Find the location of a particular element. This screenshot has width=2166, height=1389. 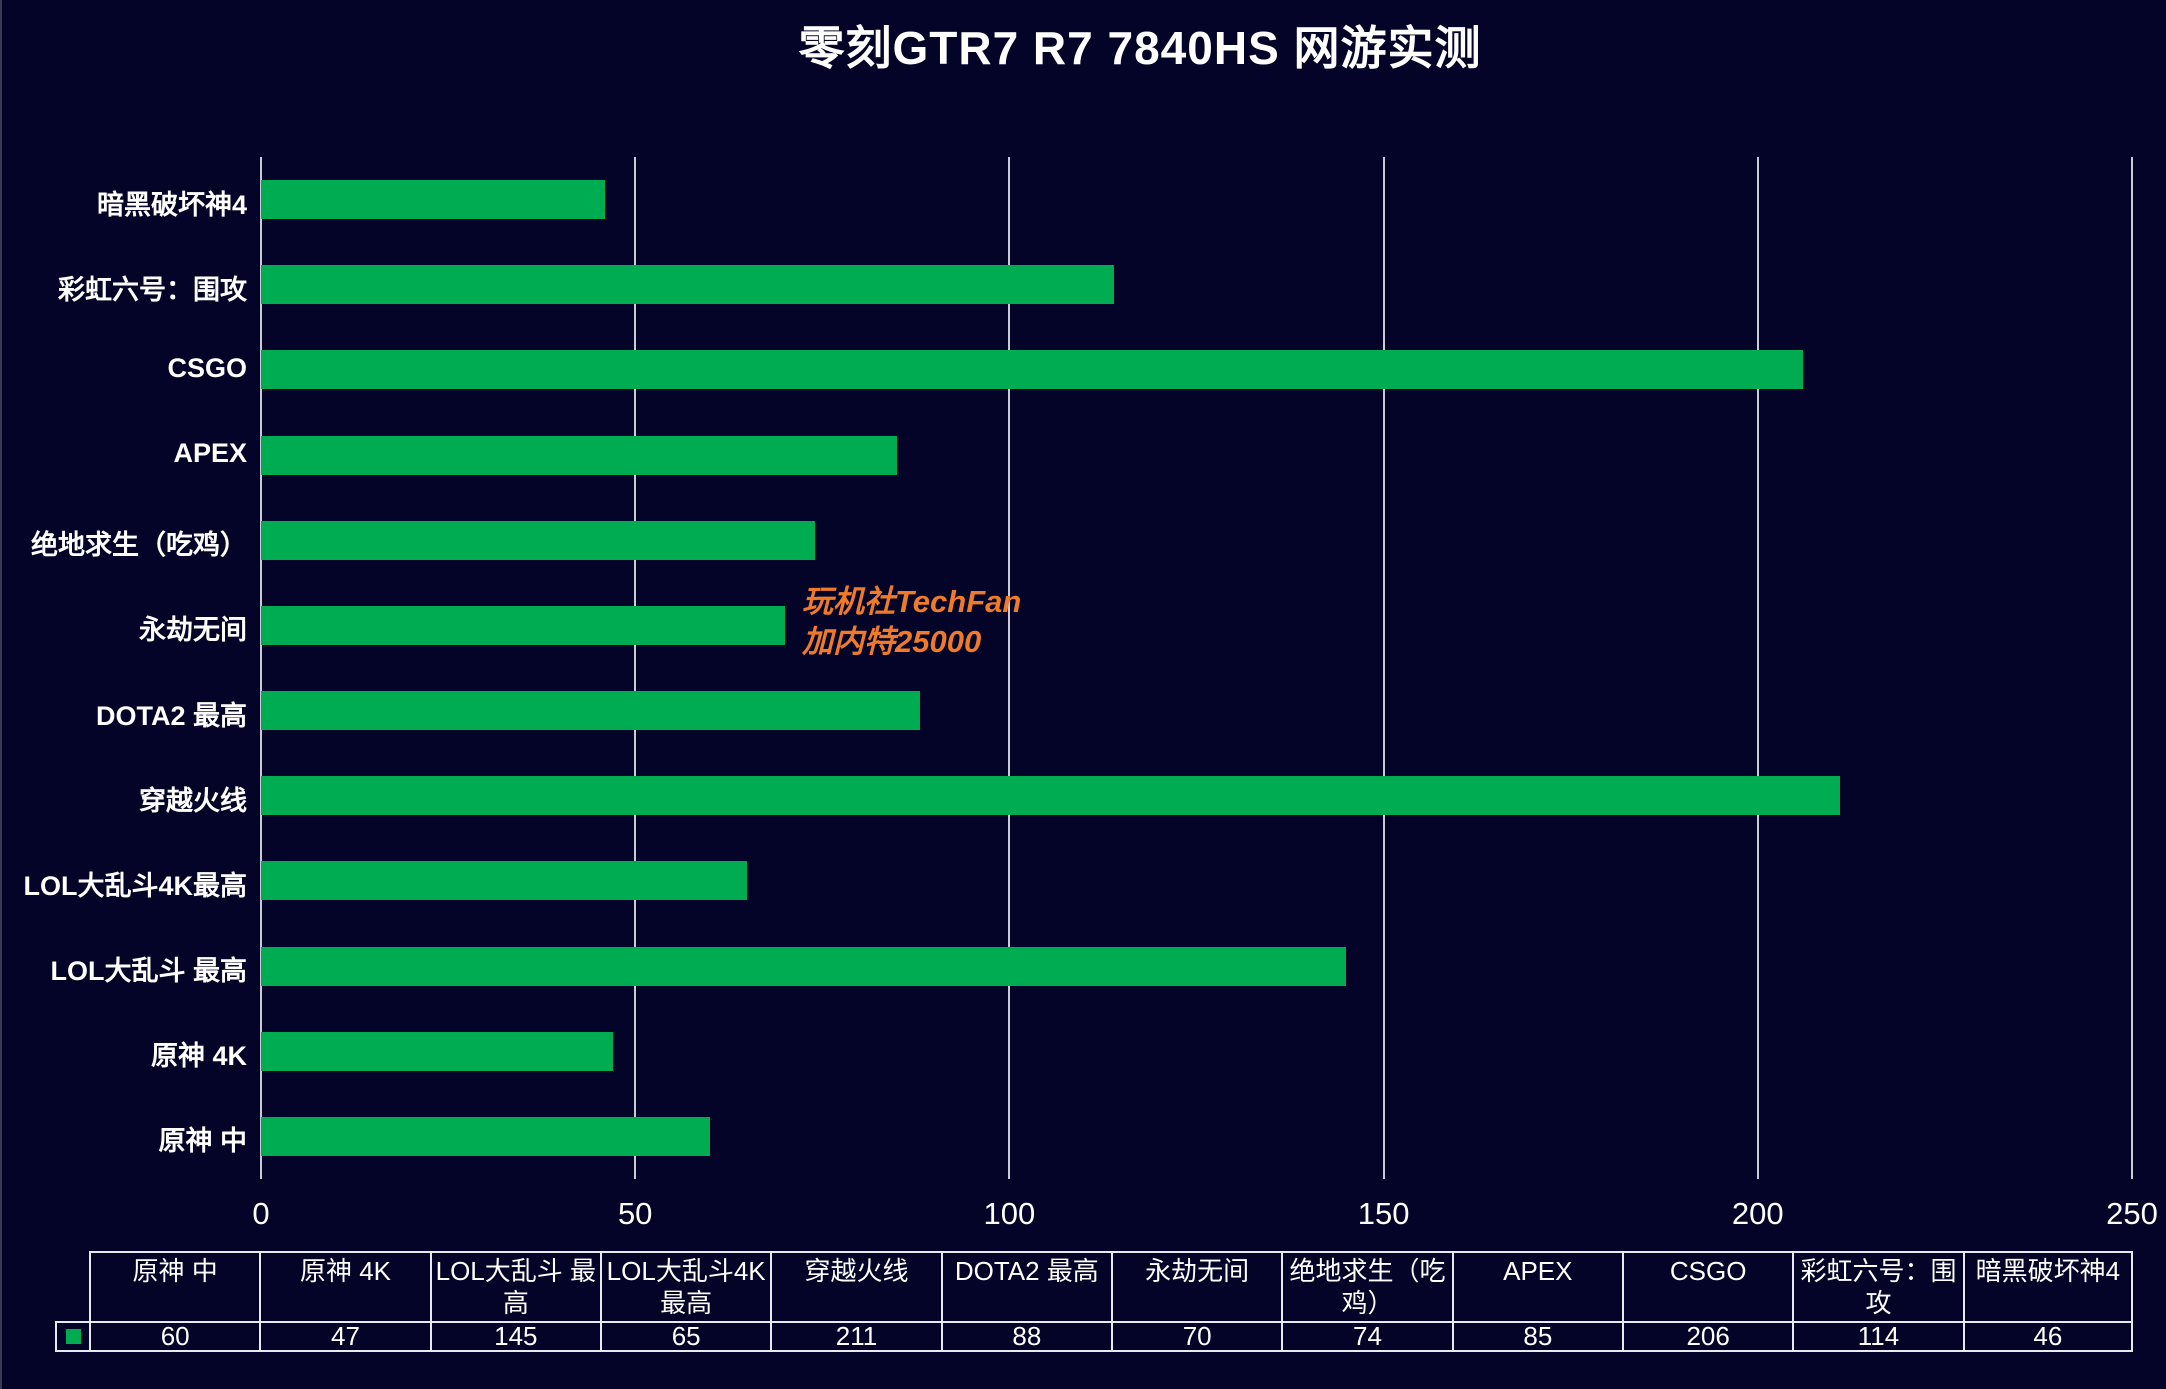

table-header-cell: 永劫无间 is located at coordinates (1196, 1286).